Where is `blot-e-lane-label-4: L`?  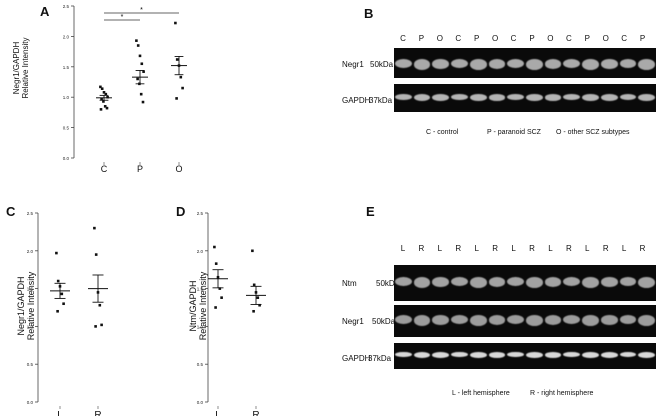 blot-e-lane-label-4: L is located at coordinates (476, 248).